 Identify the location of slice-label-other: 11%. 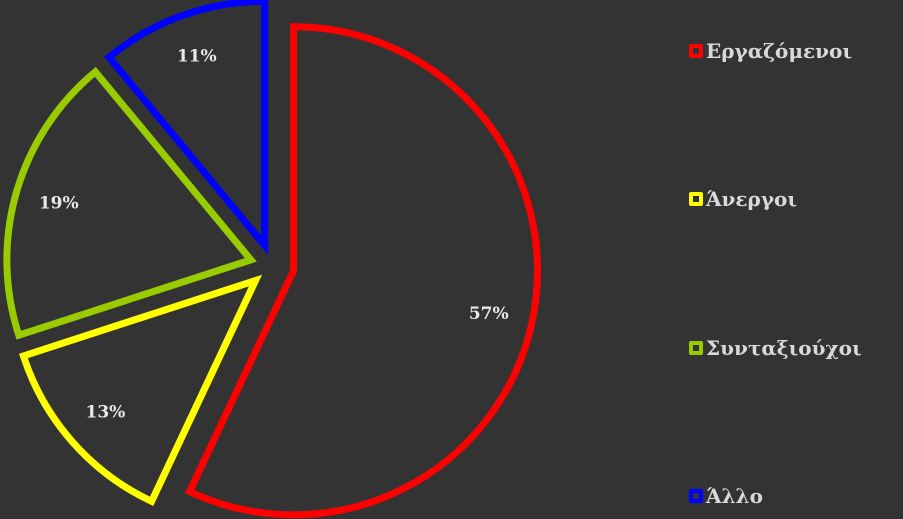
(197, 57).